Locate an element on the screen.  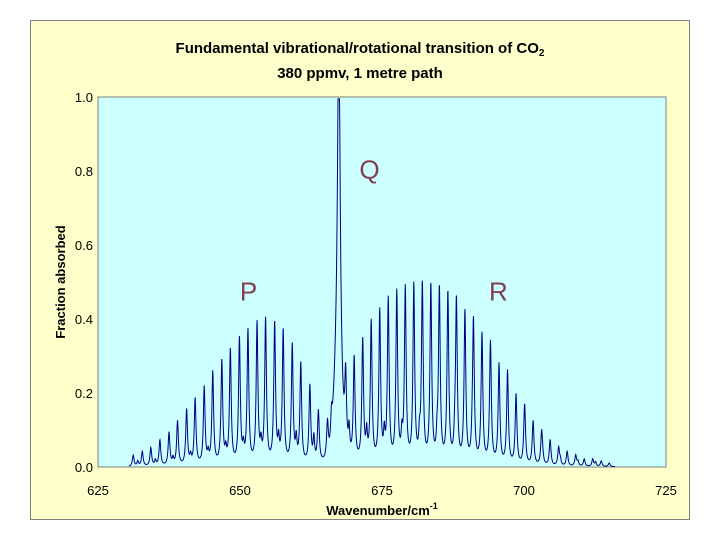
y-tick-labels: 0.0 0.2 0.4 0.6 0.8 1.0 is located at coordinates (84, 282).